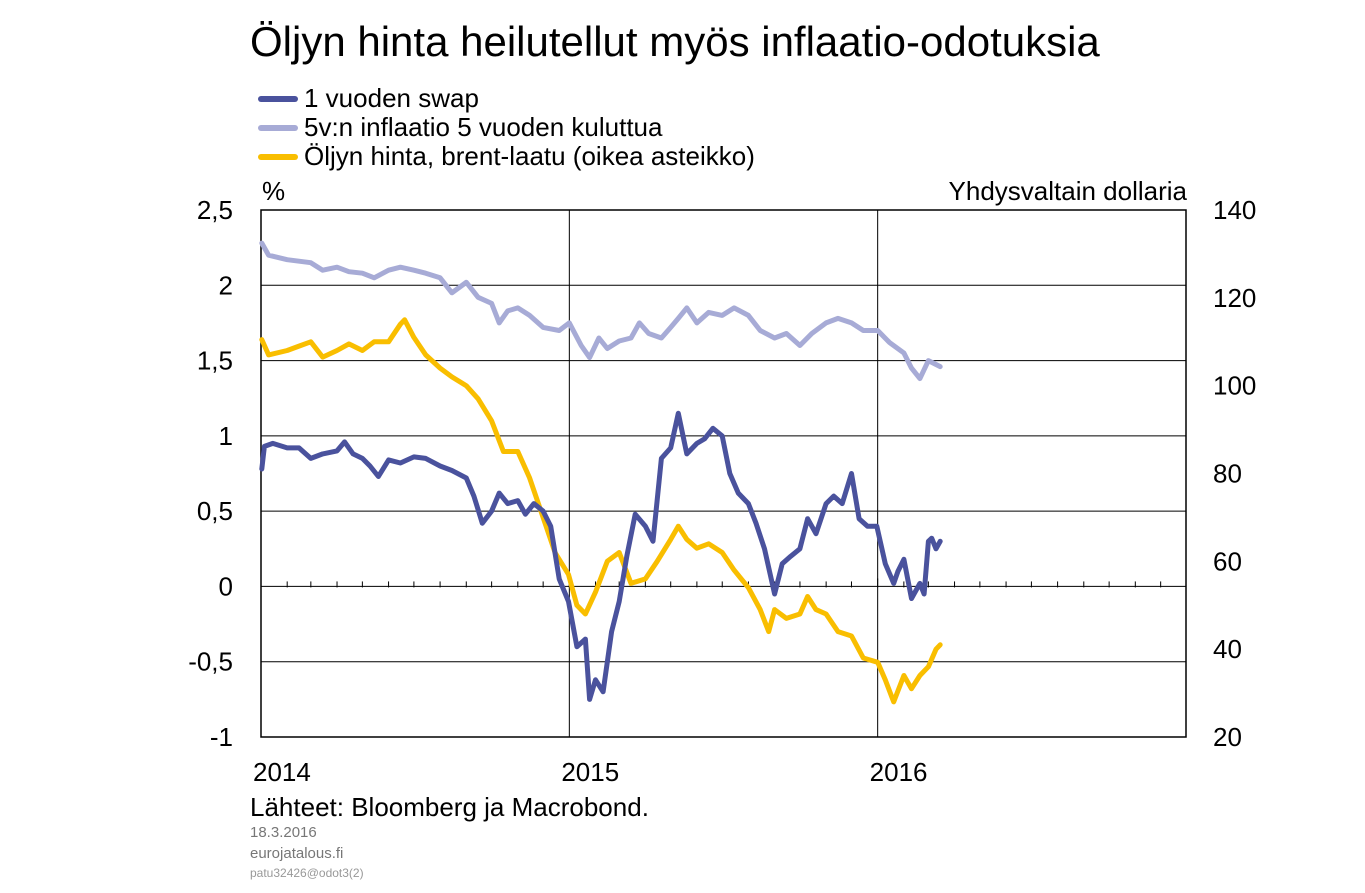  What do you see at coordinates (449, 807) in the screenshot?
I see `source-note: Lähteet: Bloomberg ja Macrobond.` at bounding box center [449, 807].